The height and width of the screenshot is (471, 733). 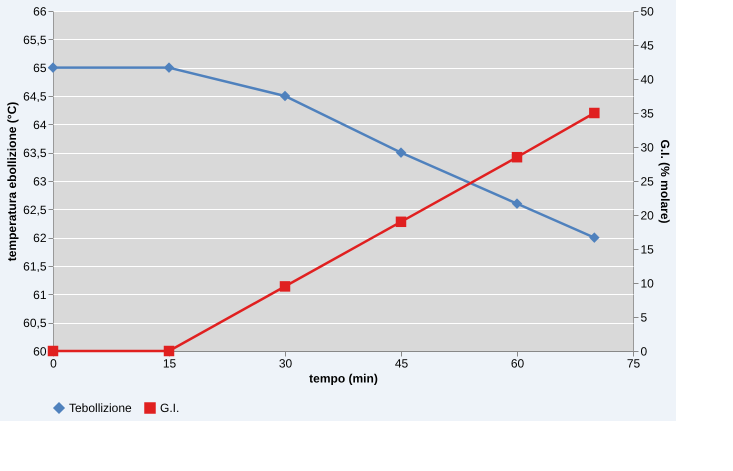 I want to click on y2-tick-label: 15, so click(x=647, y=249).